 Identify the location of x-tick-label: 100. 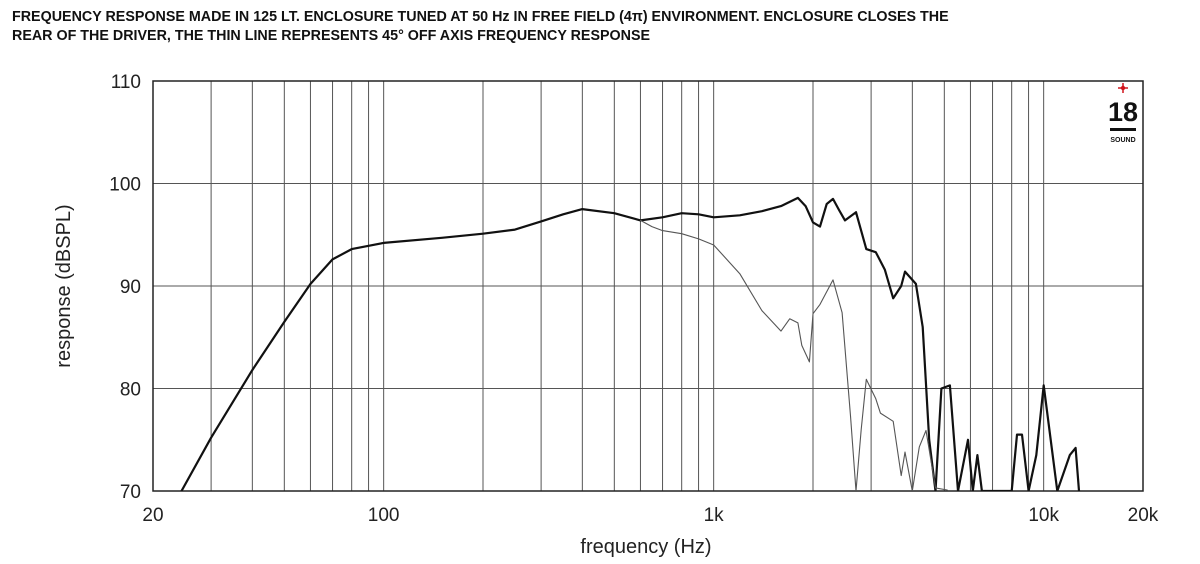
(384, 515).